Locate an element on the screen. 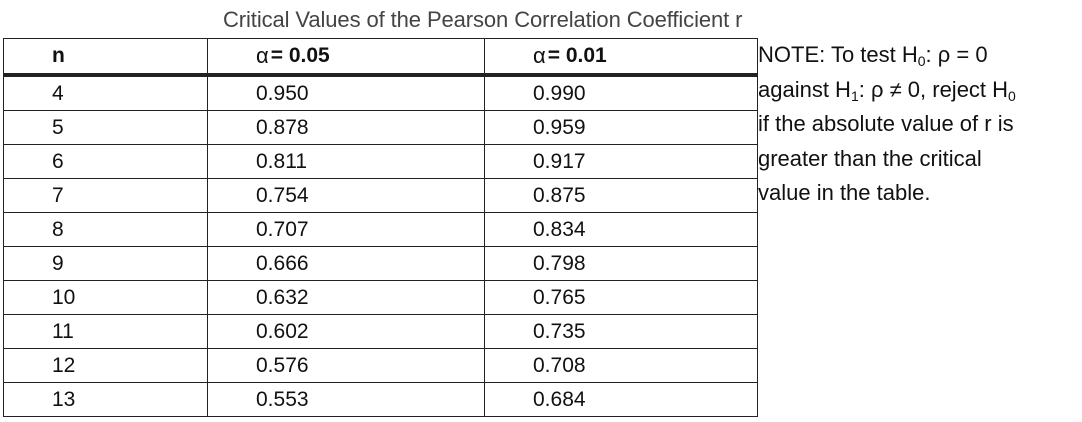 Image resolution: width=1082 pixels, height=422 pixels. cell-alpha-005: 0.950 is located at coordinates (346, 93).